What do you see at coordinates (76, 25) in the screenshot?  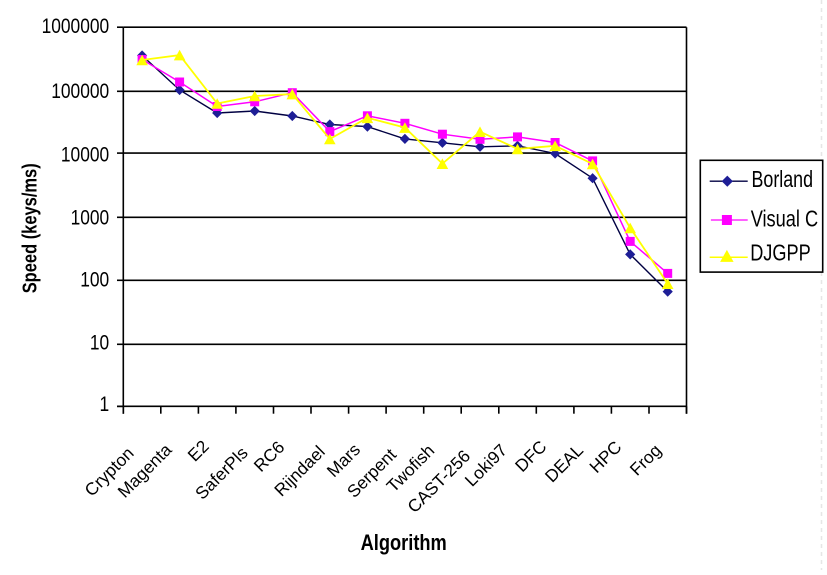 I see `svg-text: 1000000` at bounding box center [76, 25].